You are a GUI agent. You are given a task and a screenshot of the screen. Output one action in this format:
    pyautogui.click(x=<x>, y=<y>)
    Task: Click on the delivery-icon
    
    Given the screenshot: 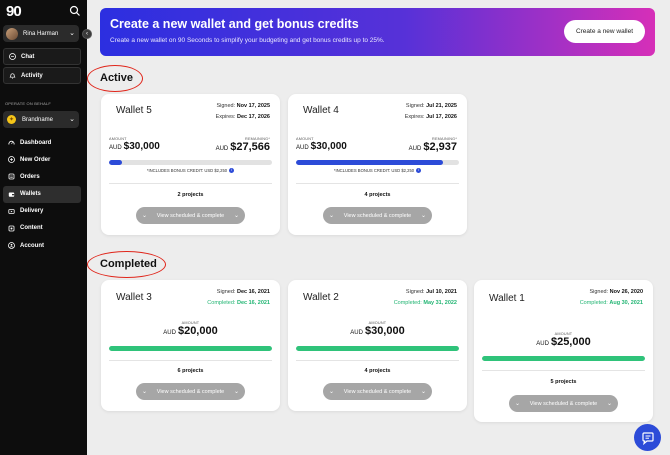 What is the action you would take?
    pyautogui.click(x=11, y=211)
    